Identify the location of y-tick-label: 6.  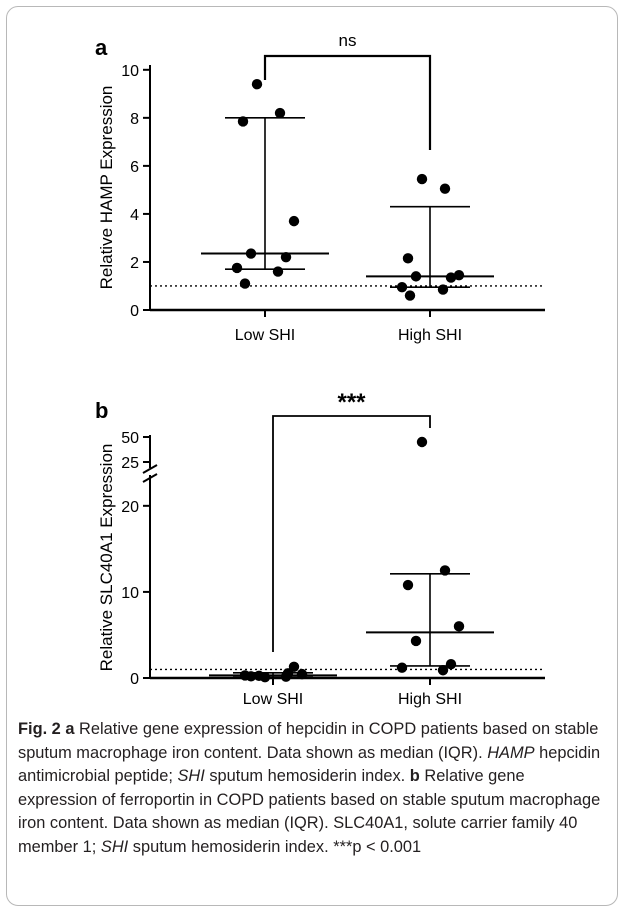
(134, 167).